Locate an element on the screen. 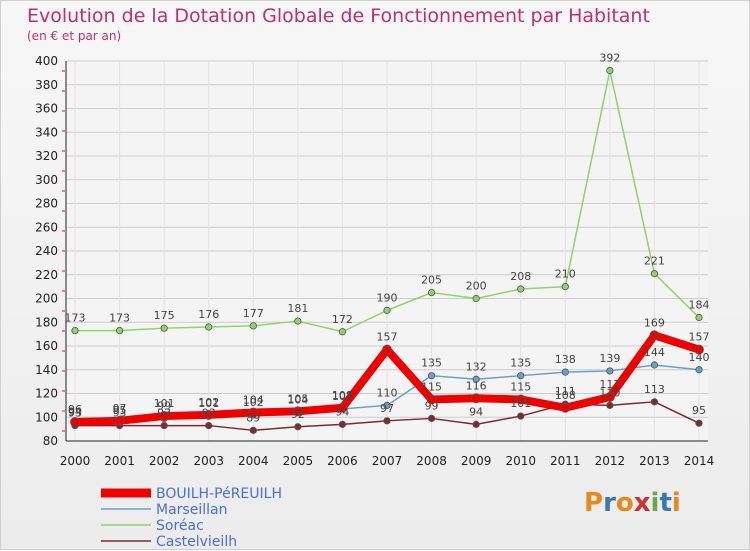  x-tick-label: 2003 is located at coordinates (208, 461).